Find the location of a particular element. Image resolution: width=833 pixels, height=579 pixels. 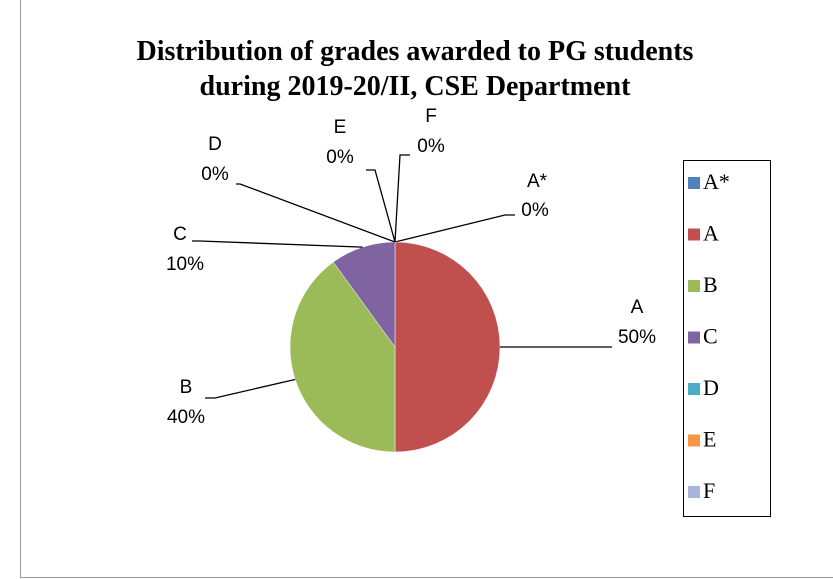

data-label-category: A* is located at coordinates (537, 181).